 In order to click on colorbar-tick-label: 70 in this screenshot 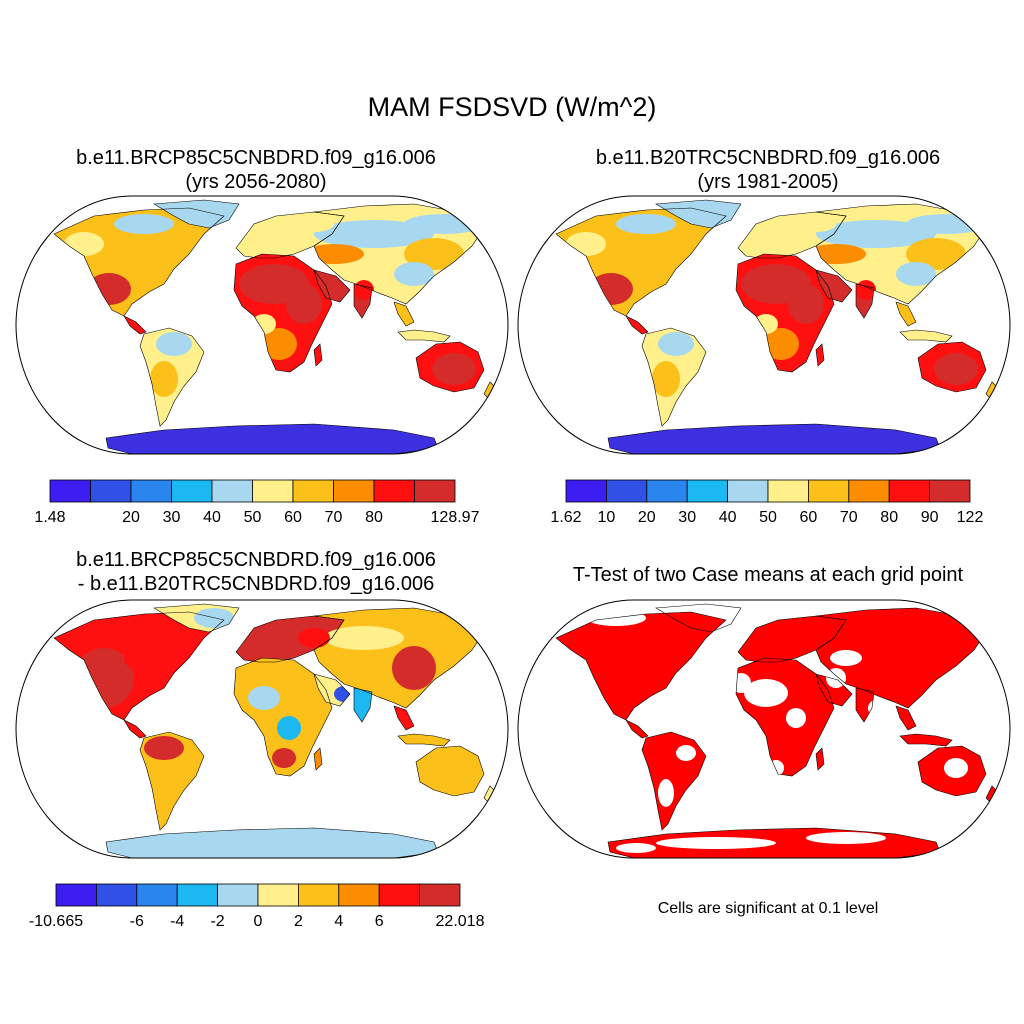, I will do `click(849, 517)`.